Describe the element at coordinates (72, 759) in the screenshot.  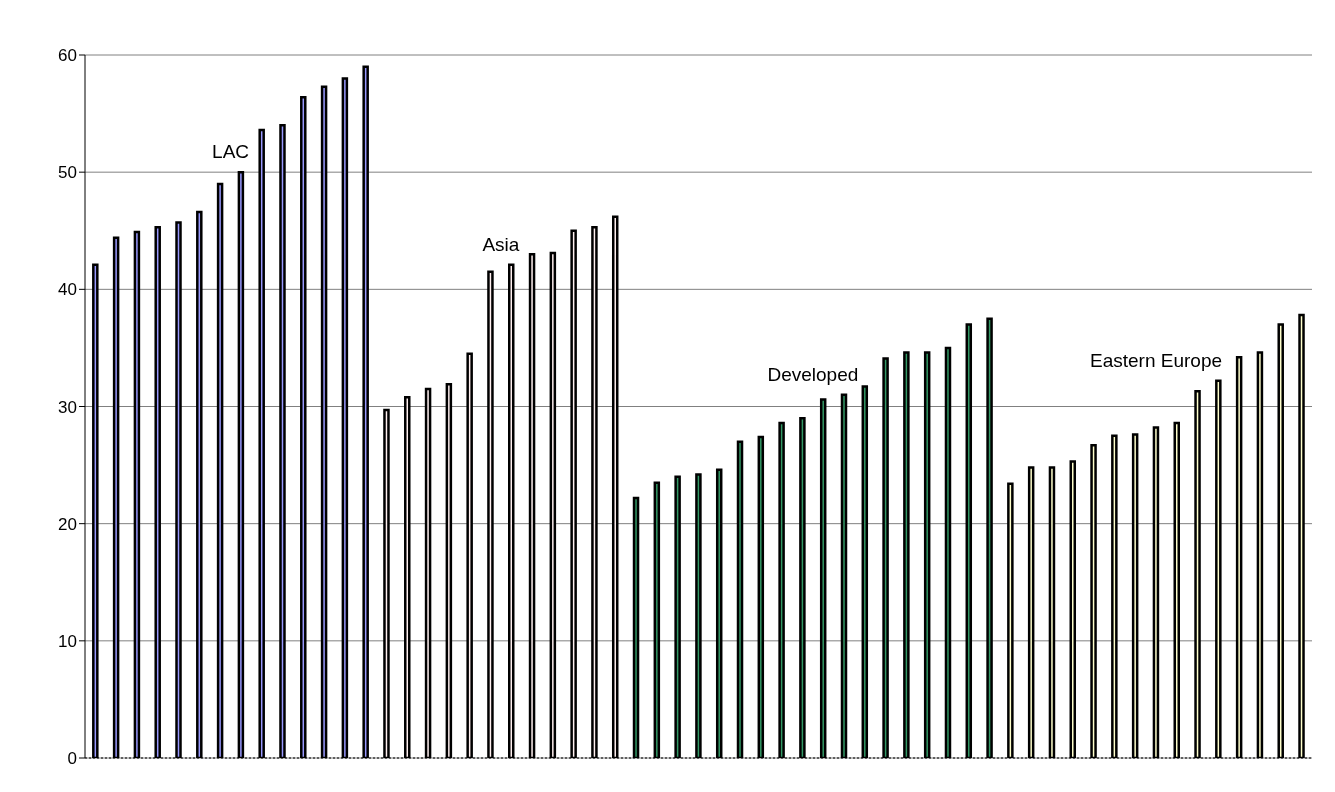
I see `y-tick-label: 0` at that location.